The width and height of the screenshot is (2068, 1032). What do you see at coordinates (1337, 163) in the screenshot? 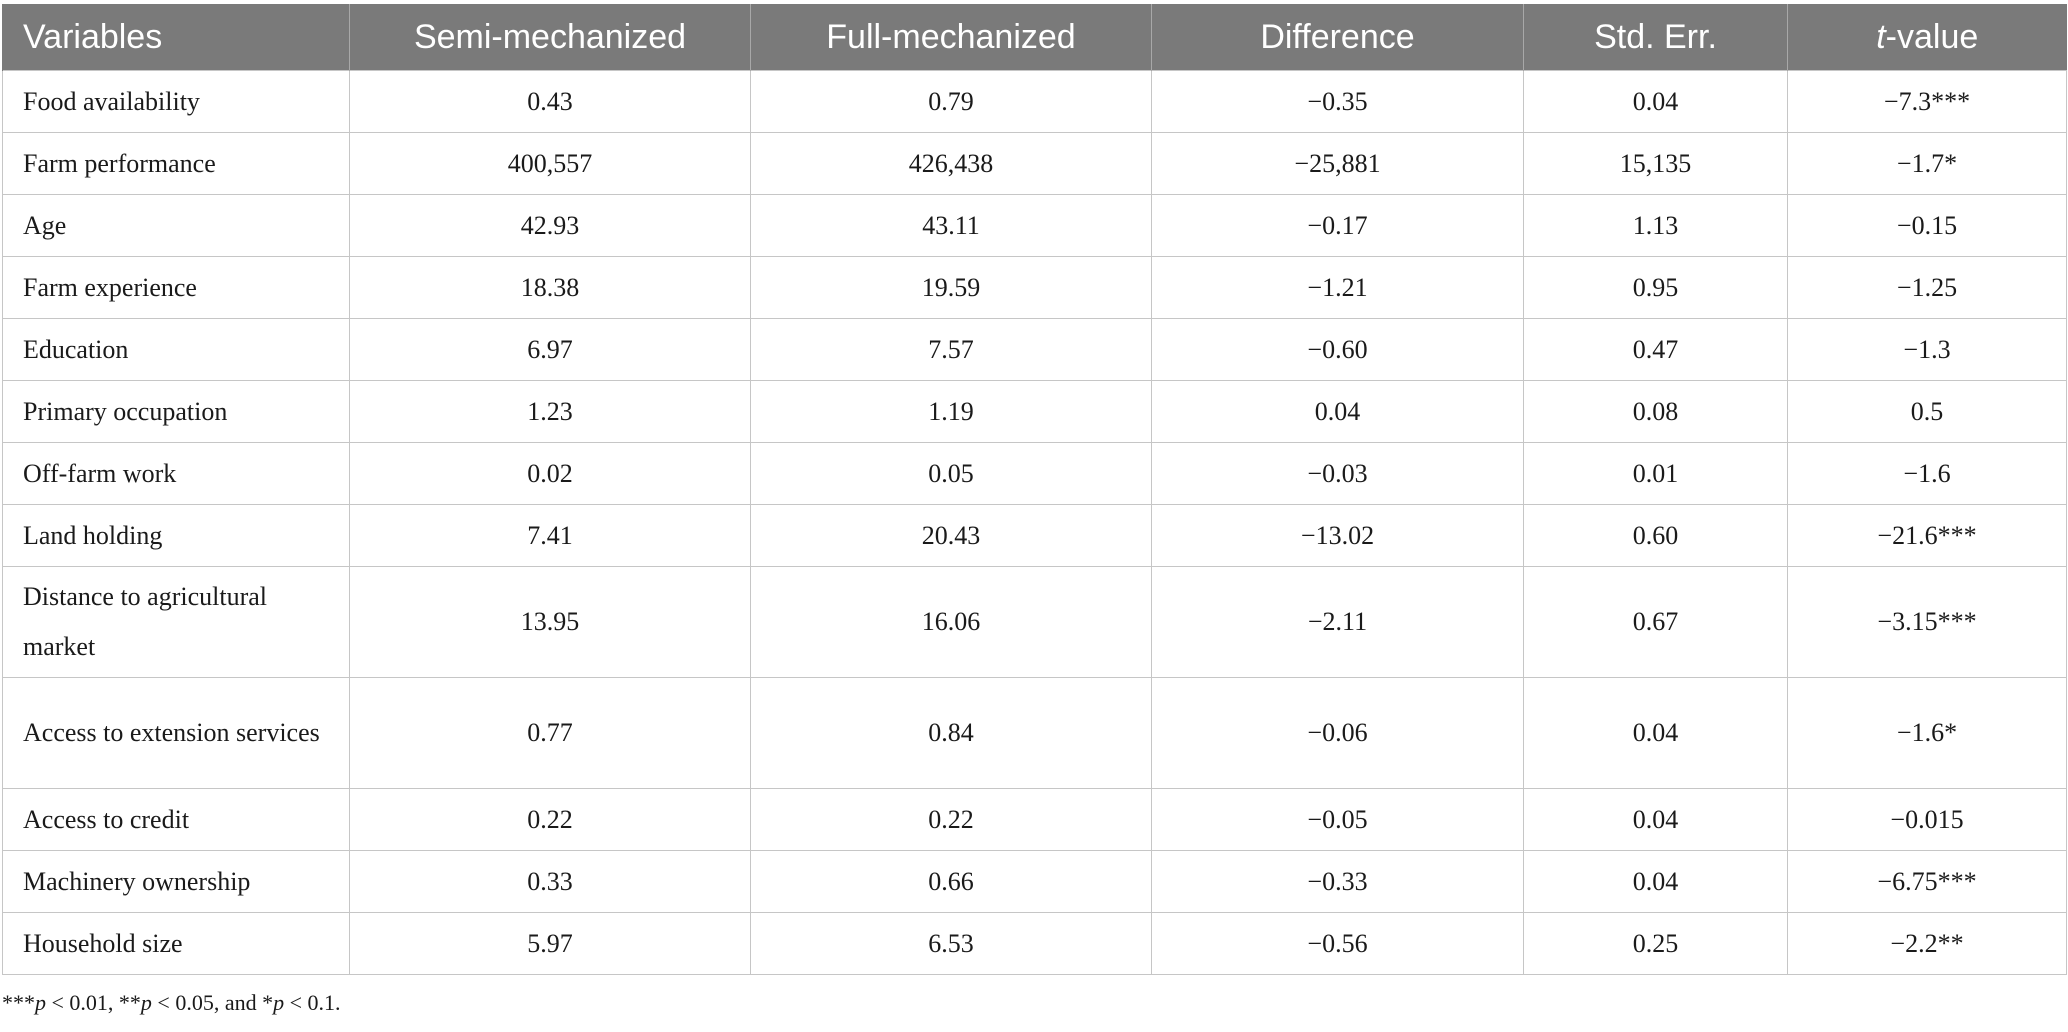
I see `cell-difference: −25,881` at bounding box center [1337, 163].